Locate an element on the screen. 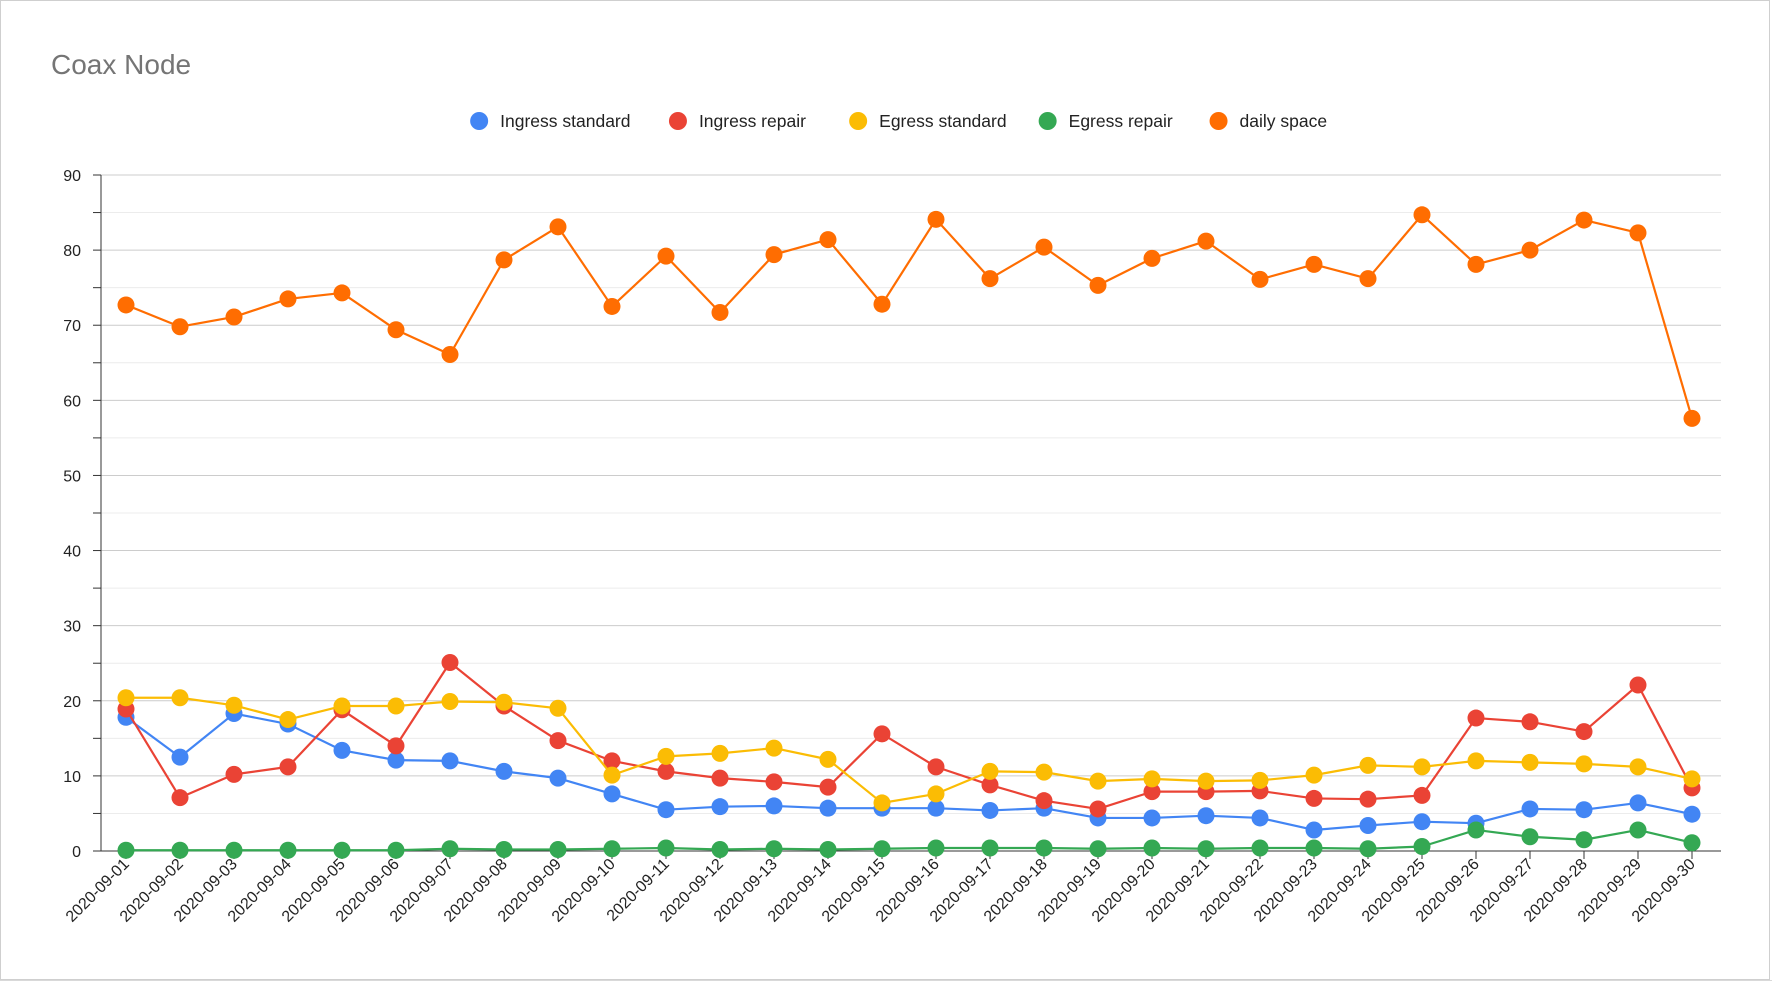 Image resolution: width=1772 pixels, height=992 pixels. legend-item: Ingress standard is located at coordinates (550, 121).